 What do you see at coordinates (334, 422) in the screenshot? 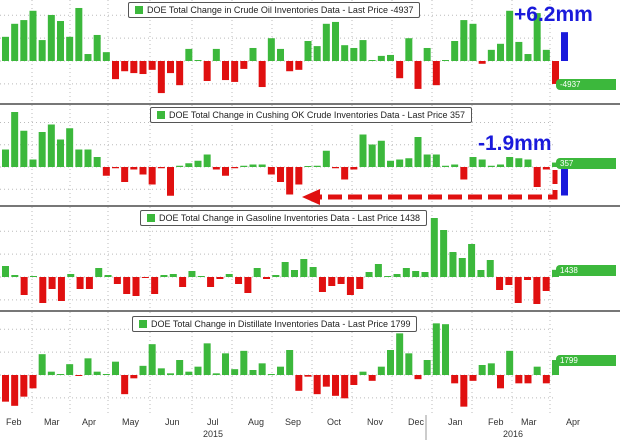
I see `month-label: Oct` at bounding box center [334, 422].